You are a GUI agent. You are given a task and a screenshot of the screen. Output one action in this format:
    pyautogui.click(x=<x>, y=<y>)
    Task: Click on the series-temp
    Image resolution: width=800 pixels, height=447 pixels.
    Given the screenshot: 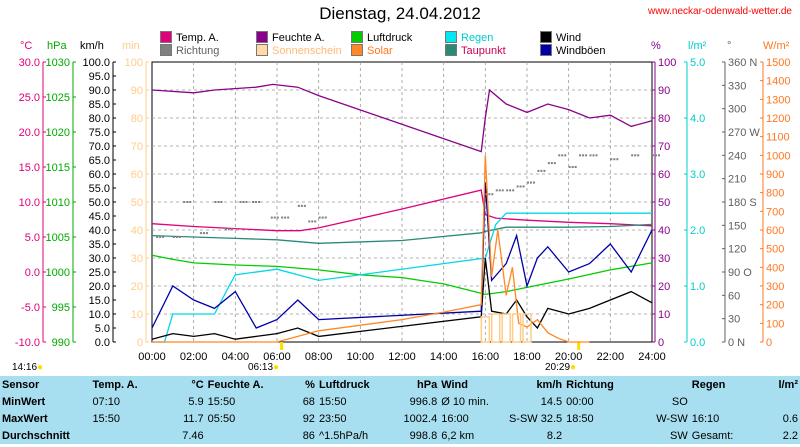 What is the action you would take?
    pyautogui.click(x=402, y=210)
    